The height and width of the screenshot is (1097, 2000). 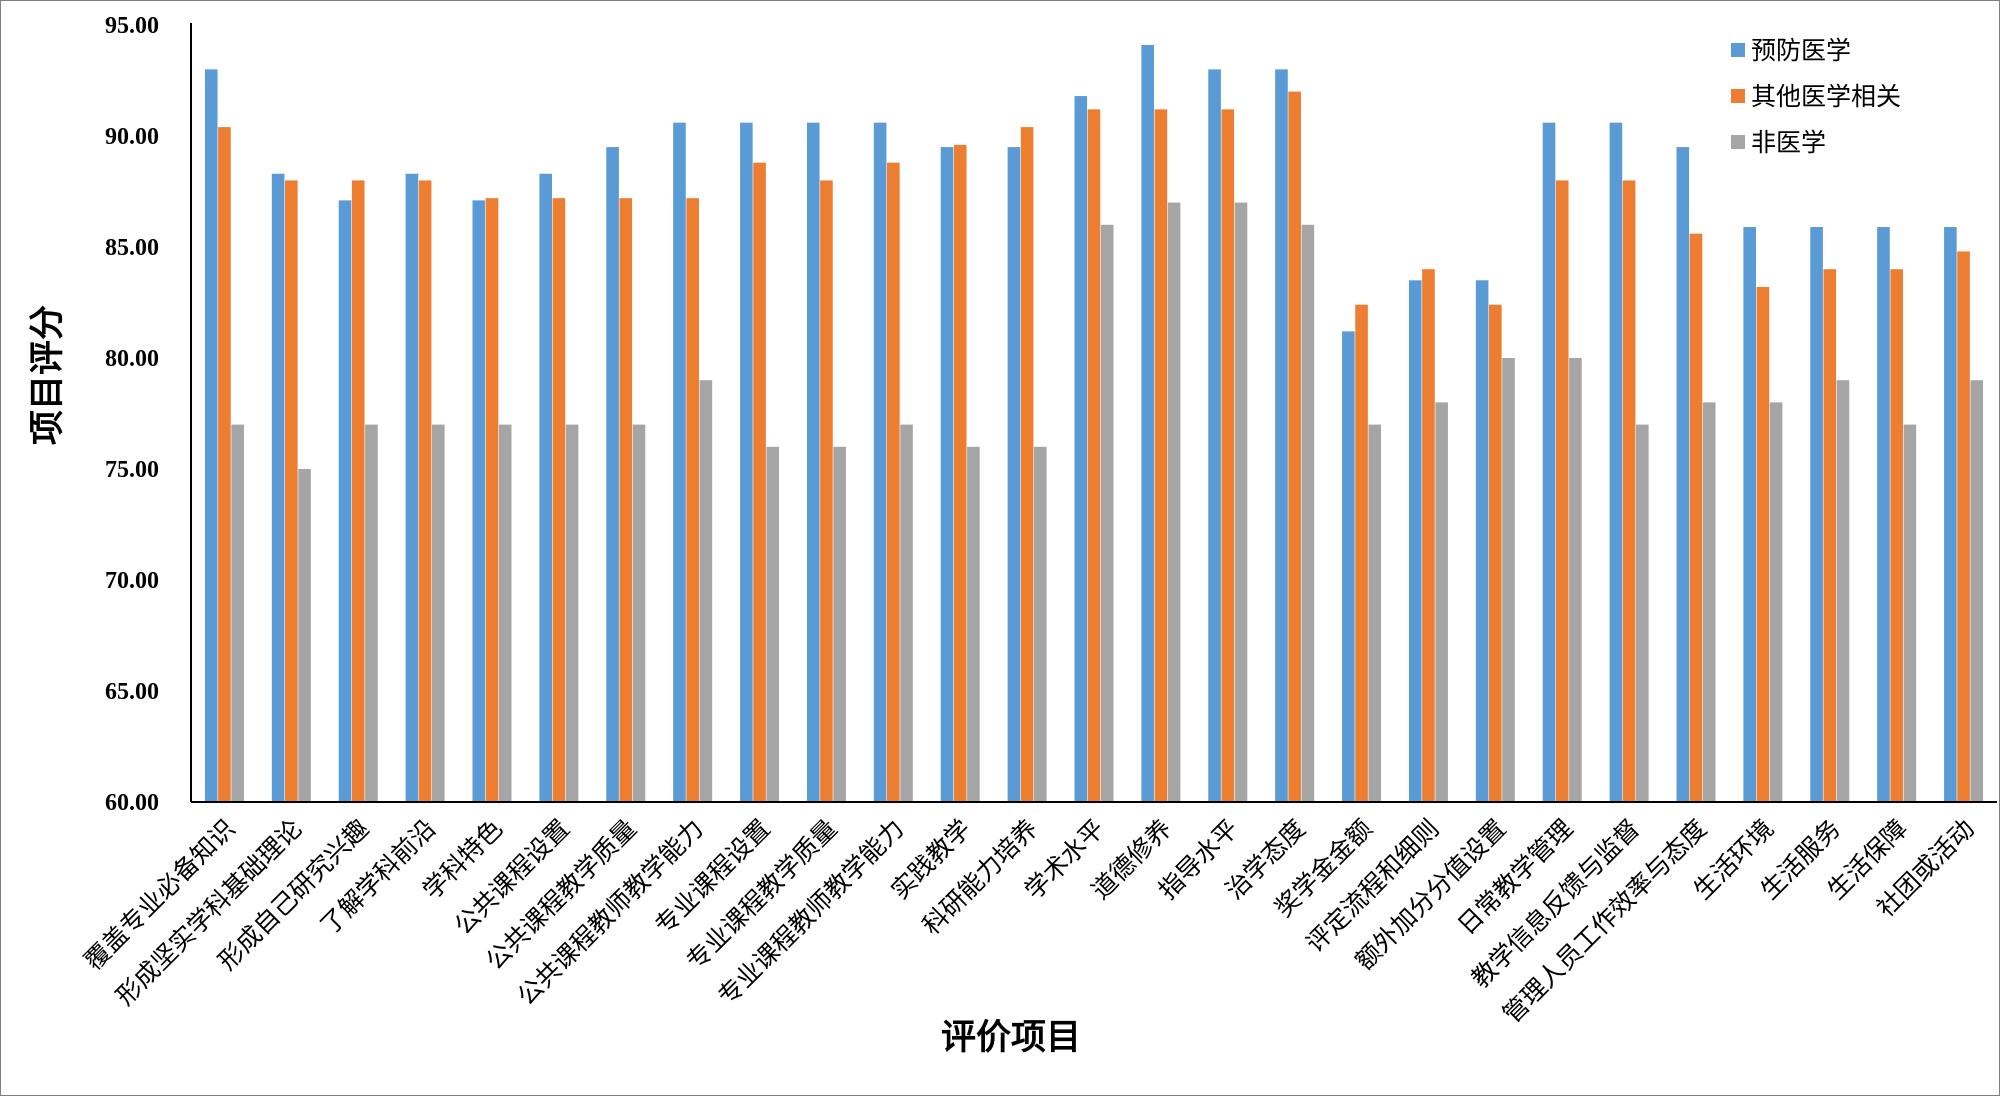 I want to click on y-tick-label: 95.00, so click(x=132, y=26).